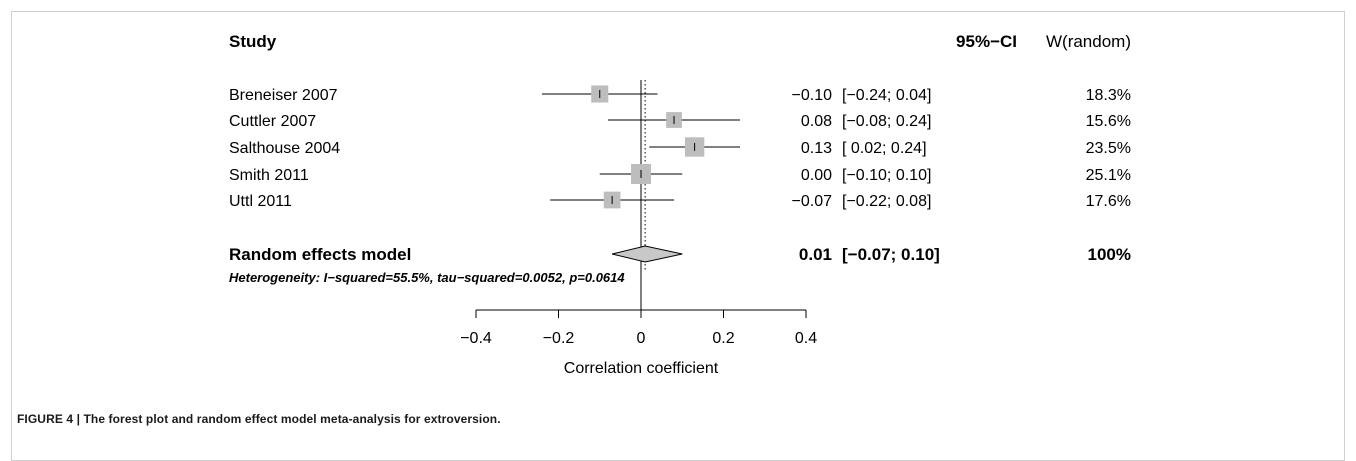 The width and height of the screenshot is (1356, 461). Describe the element at coordinates (1109, 254) in the screenshot. I see `pooled-weight: 100%` at that location.